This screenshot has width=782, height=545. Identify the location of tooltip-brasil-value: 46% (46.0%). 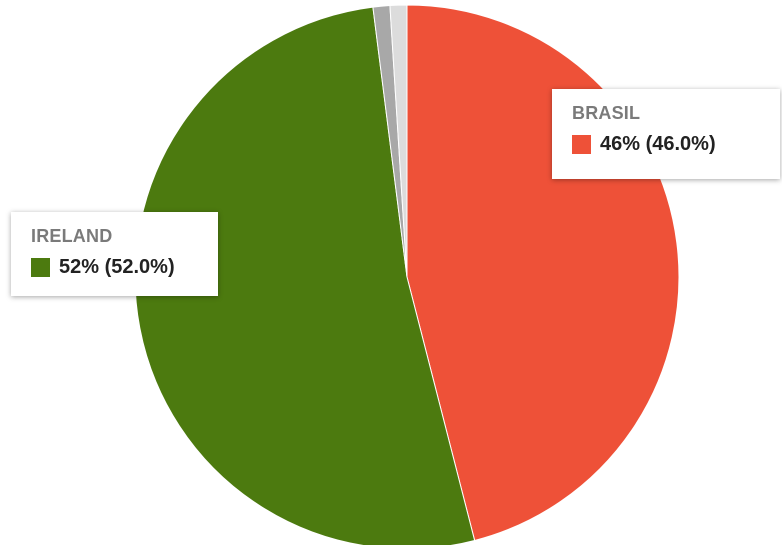
(658, 144).